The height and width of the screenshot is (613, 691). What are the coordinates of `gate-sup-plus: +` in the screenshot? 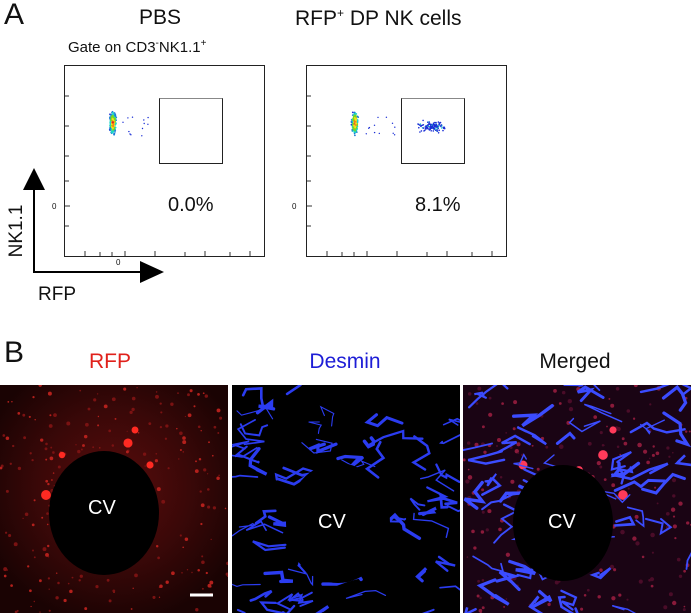 It's located at (203, 43).